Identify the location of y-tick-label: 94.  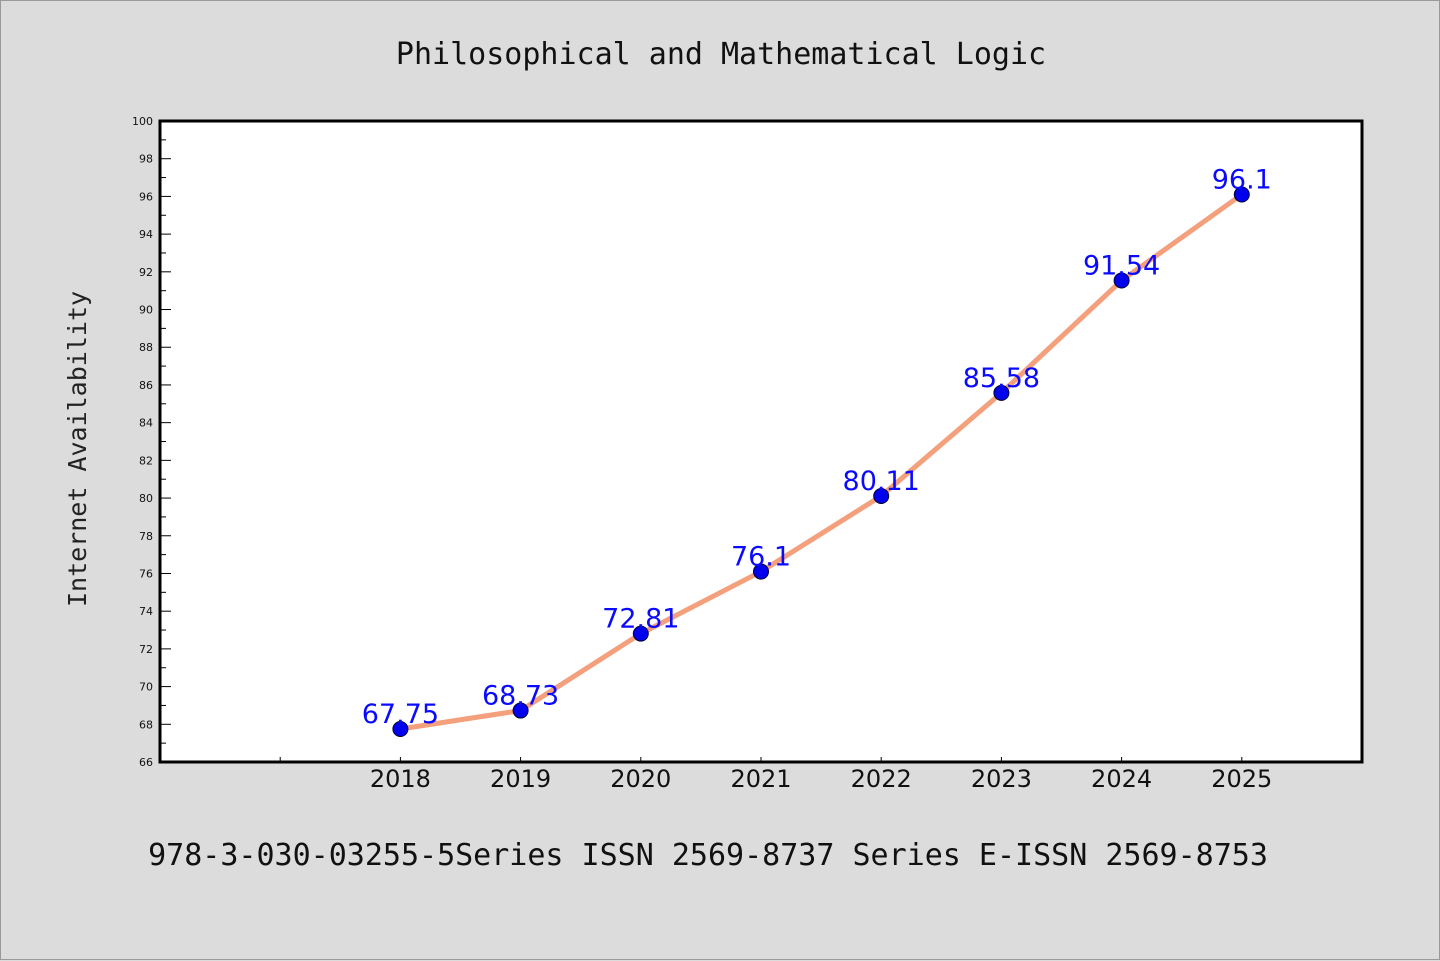
(146, 234).